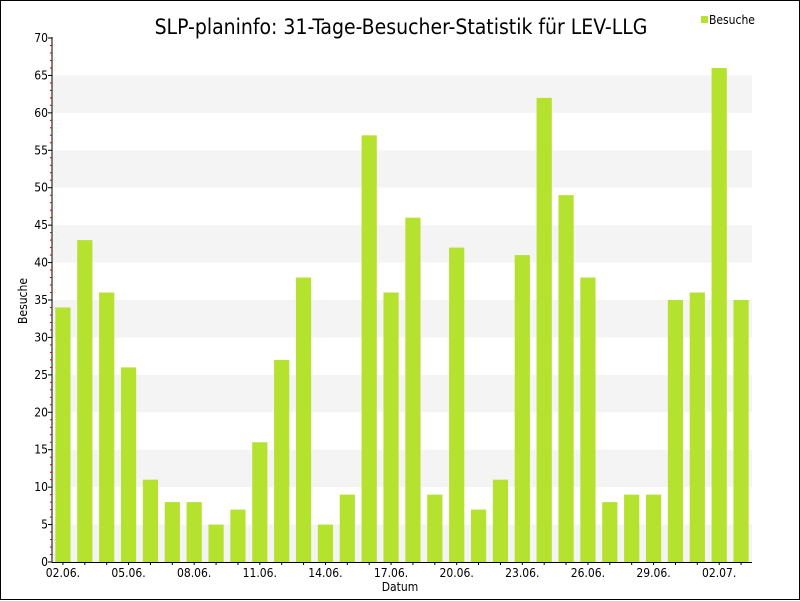 The height and width of the screenshot is (601, 800). Describe the element at coordinates (41, 412) in the screenshot. I see `y-tick-label: 20` at that location.